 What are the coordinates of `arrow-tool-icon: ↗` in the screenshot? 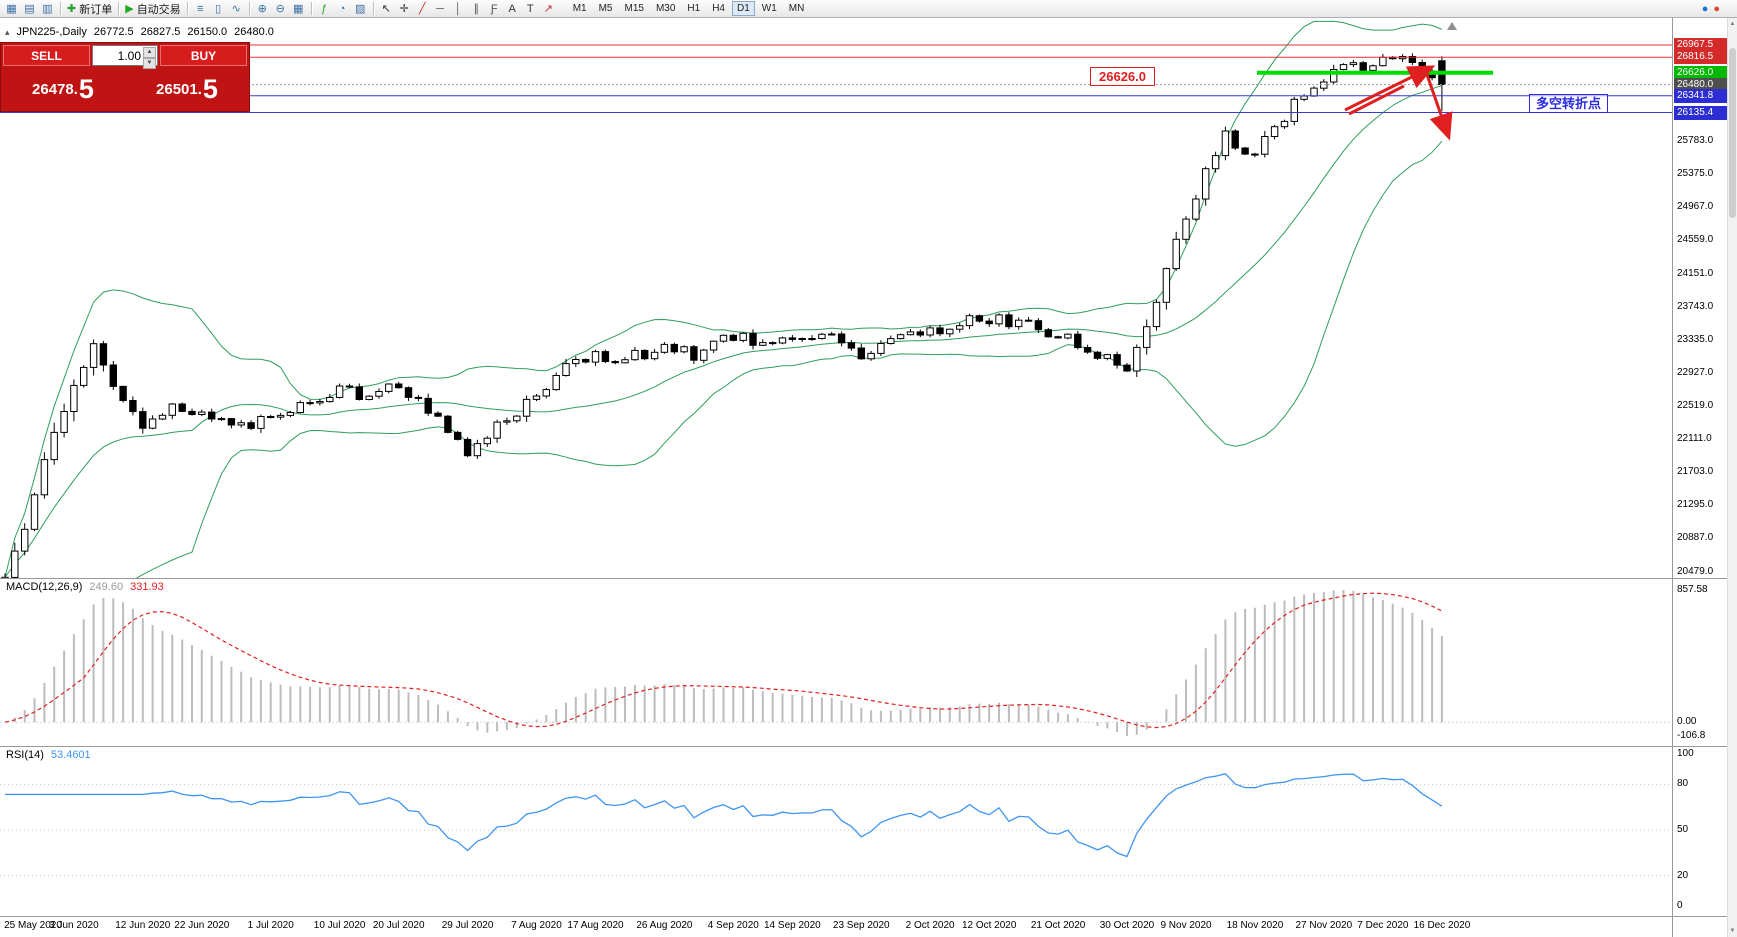 It's located at (548, 8).